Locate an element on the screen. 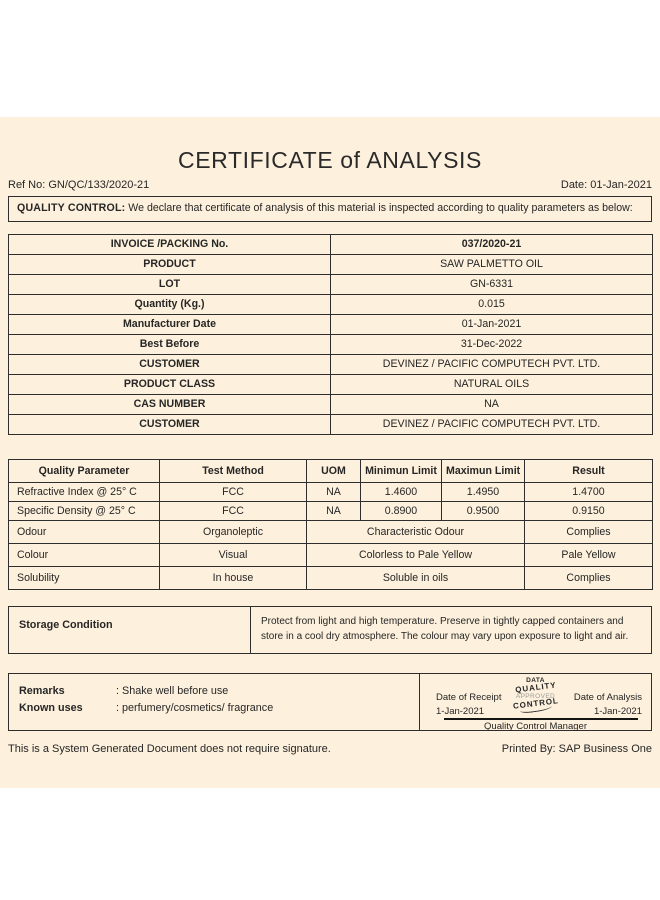 Image resolution: width=660 pixels, height=900 pixels. column-header: UOM is located at coordinates (333, 470).